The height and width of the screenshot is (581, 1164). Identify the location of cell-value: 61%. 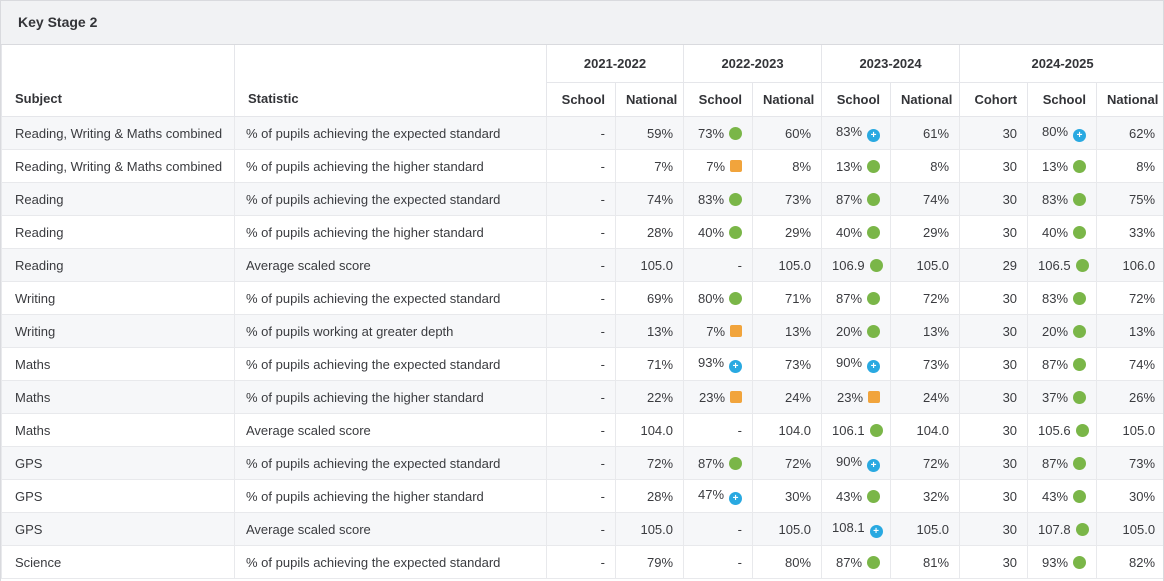
(936, 133).